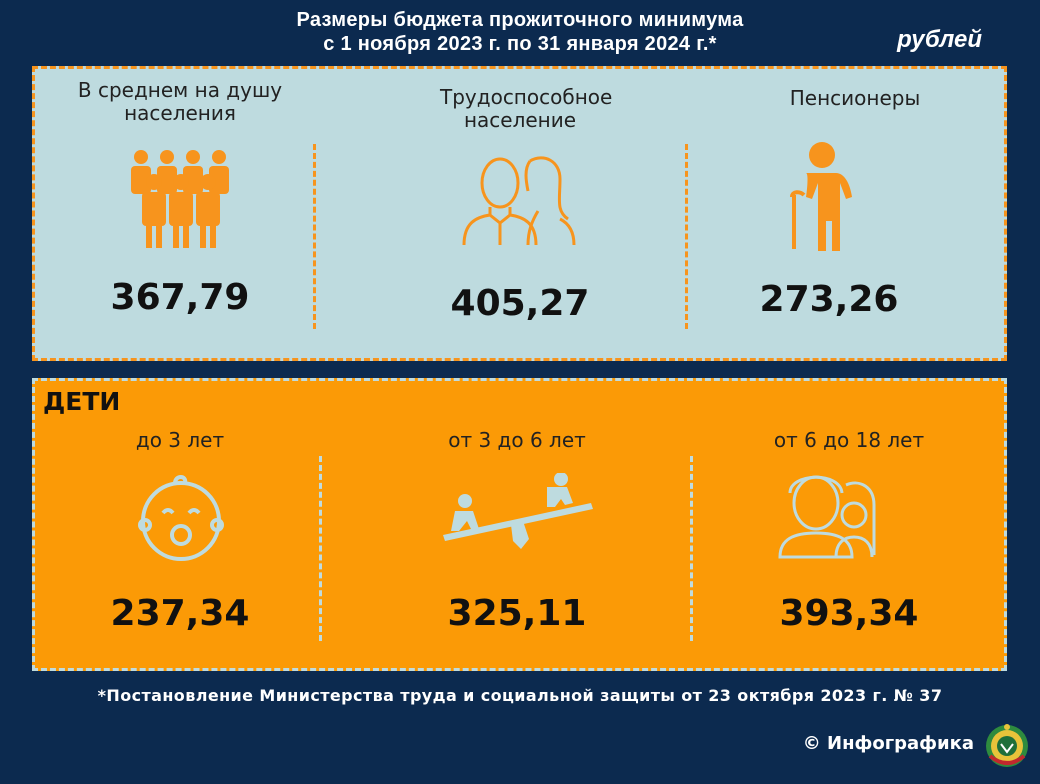 Image resolution: width=1040 pixels, height=784 pixels. I want to click on copyright: © Инфографика, so click(888, 743).